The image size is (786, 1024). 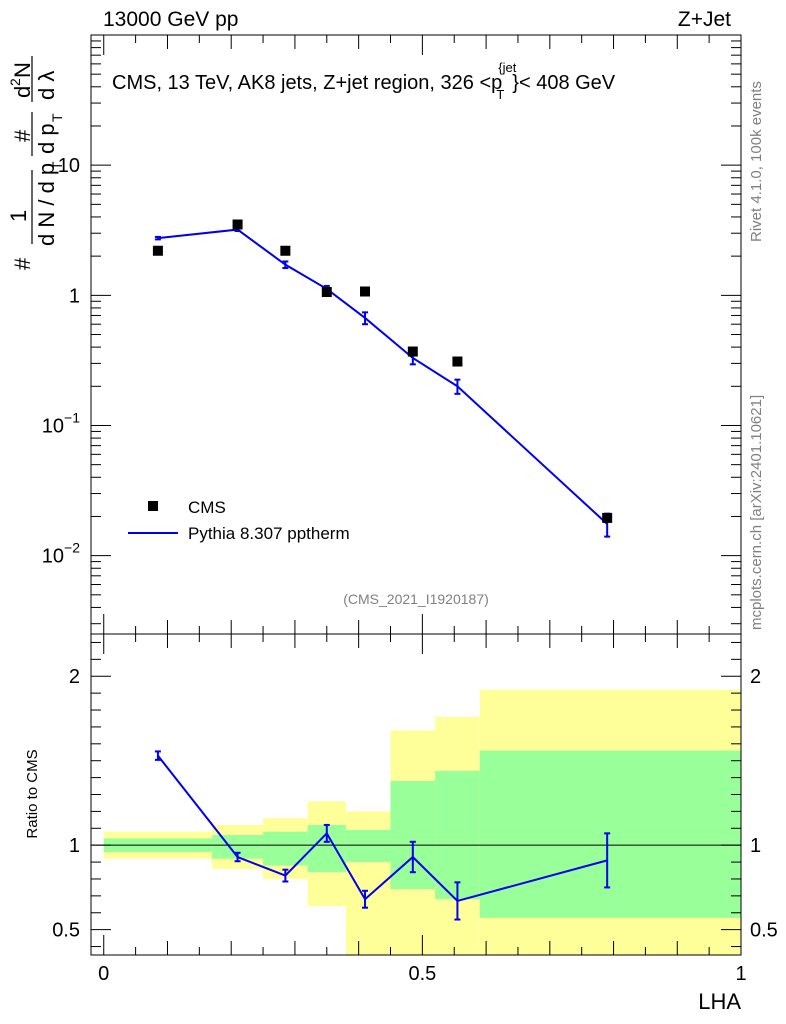 What do you see at coordinates (416, 599) in the screenshot?
I see `analysis-tag: (CMS_2021_I1920187)` at bounding box center [416, 599].